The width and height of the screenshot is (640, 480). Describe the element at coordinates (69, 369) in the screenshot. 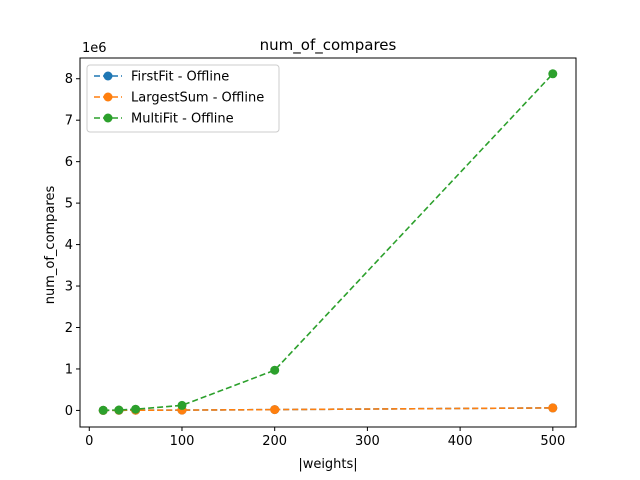

I see `y-tick-label-1: 1` at that location.